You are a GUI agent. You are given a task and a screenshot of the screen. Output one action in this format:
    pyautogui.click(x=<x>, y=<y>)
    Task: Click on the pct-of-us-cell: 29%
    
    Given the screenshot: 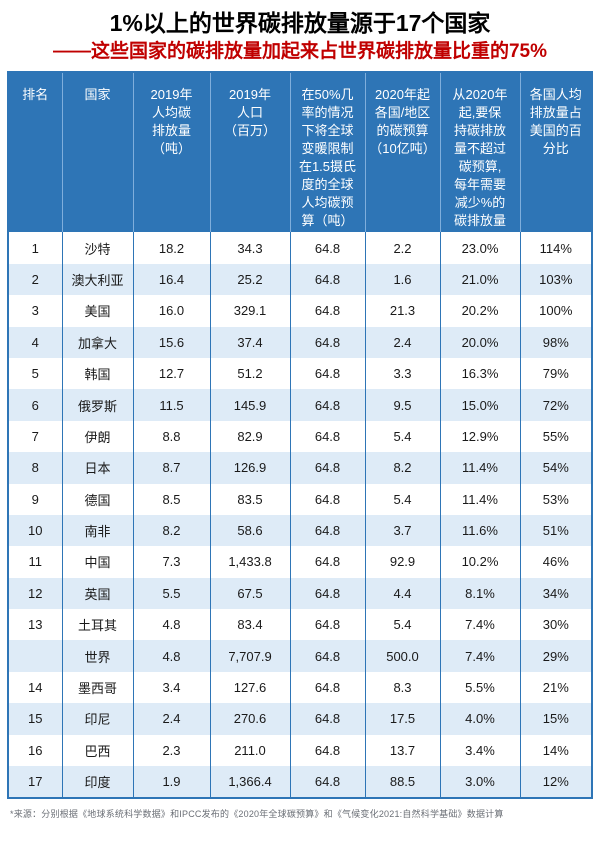 What is the action you would take?
    pyautogui.click(x=555, y=656)
    